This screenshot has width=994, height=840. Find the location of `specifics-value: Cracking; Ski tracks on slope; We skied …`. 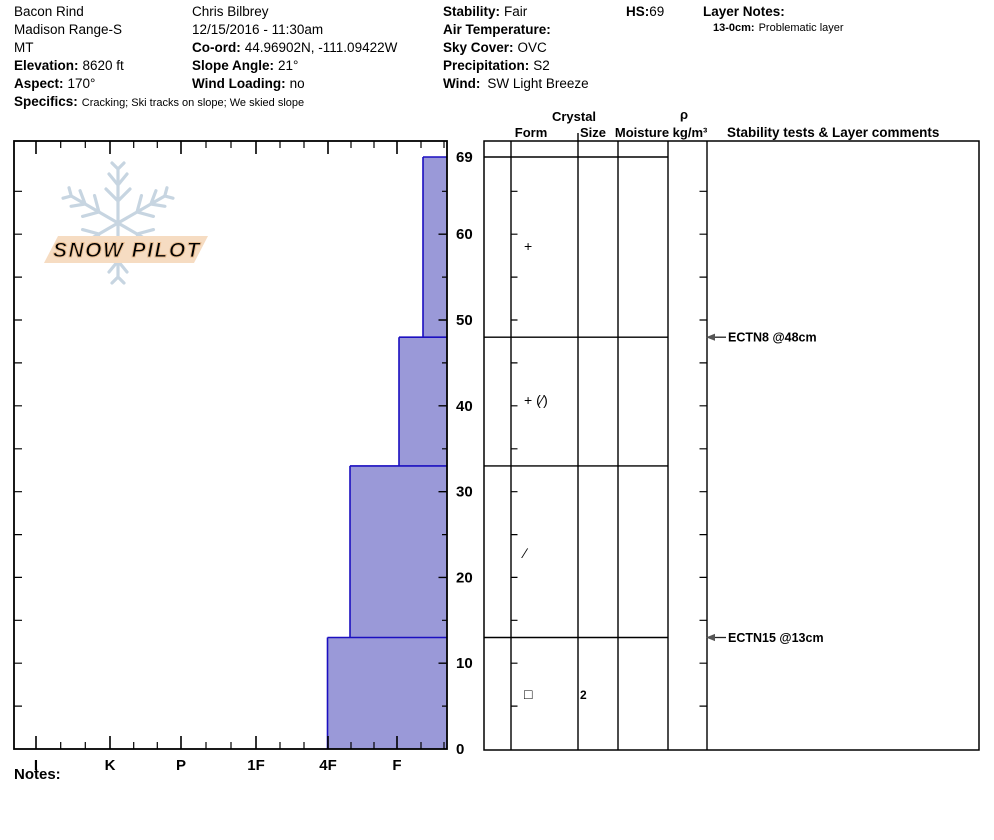

specifics-value: Cracking; Ski tracks on slope; We skied … is located at coordinates (193, 103).